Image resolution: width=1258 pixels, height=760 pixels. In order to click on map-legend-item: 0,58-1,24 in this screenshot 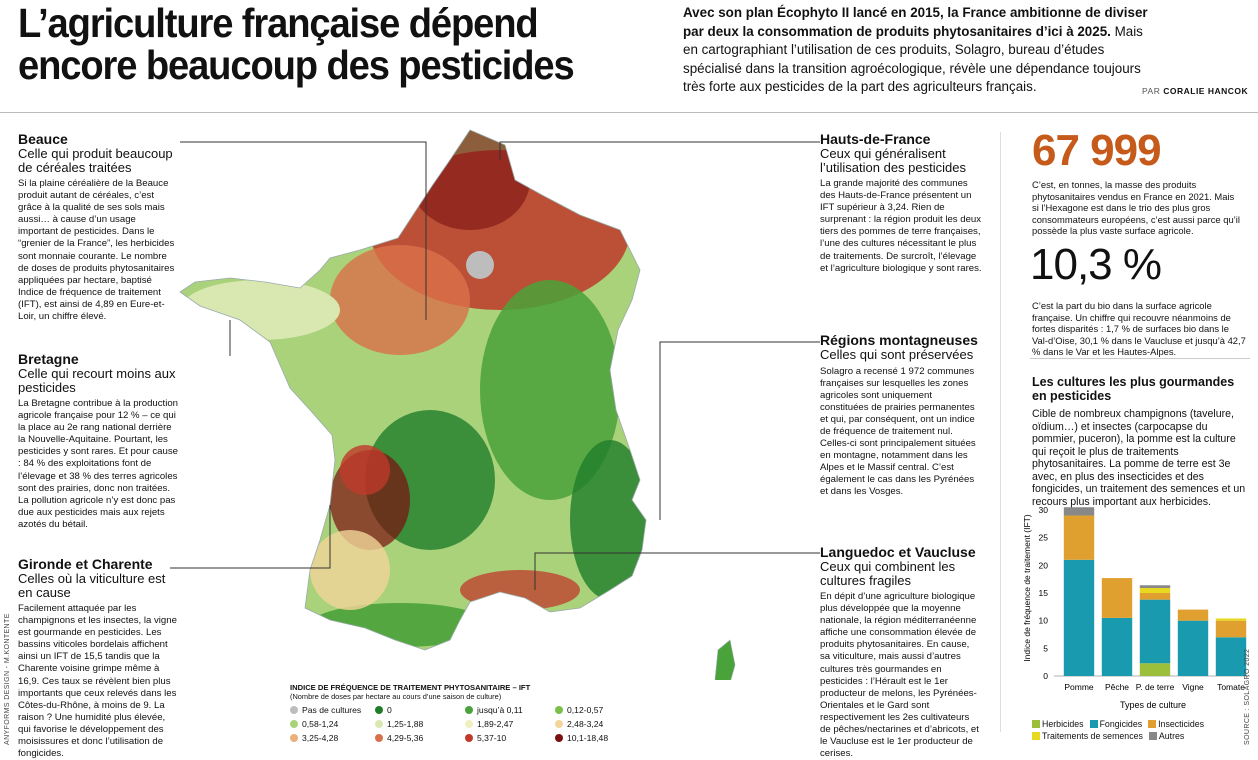, I will do `click(332, 724)`.